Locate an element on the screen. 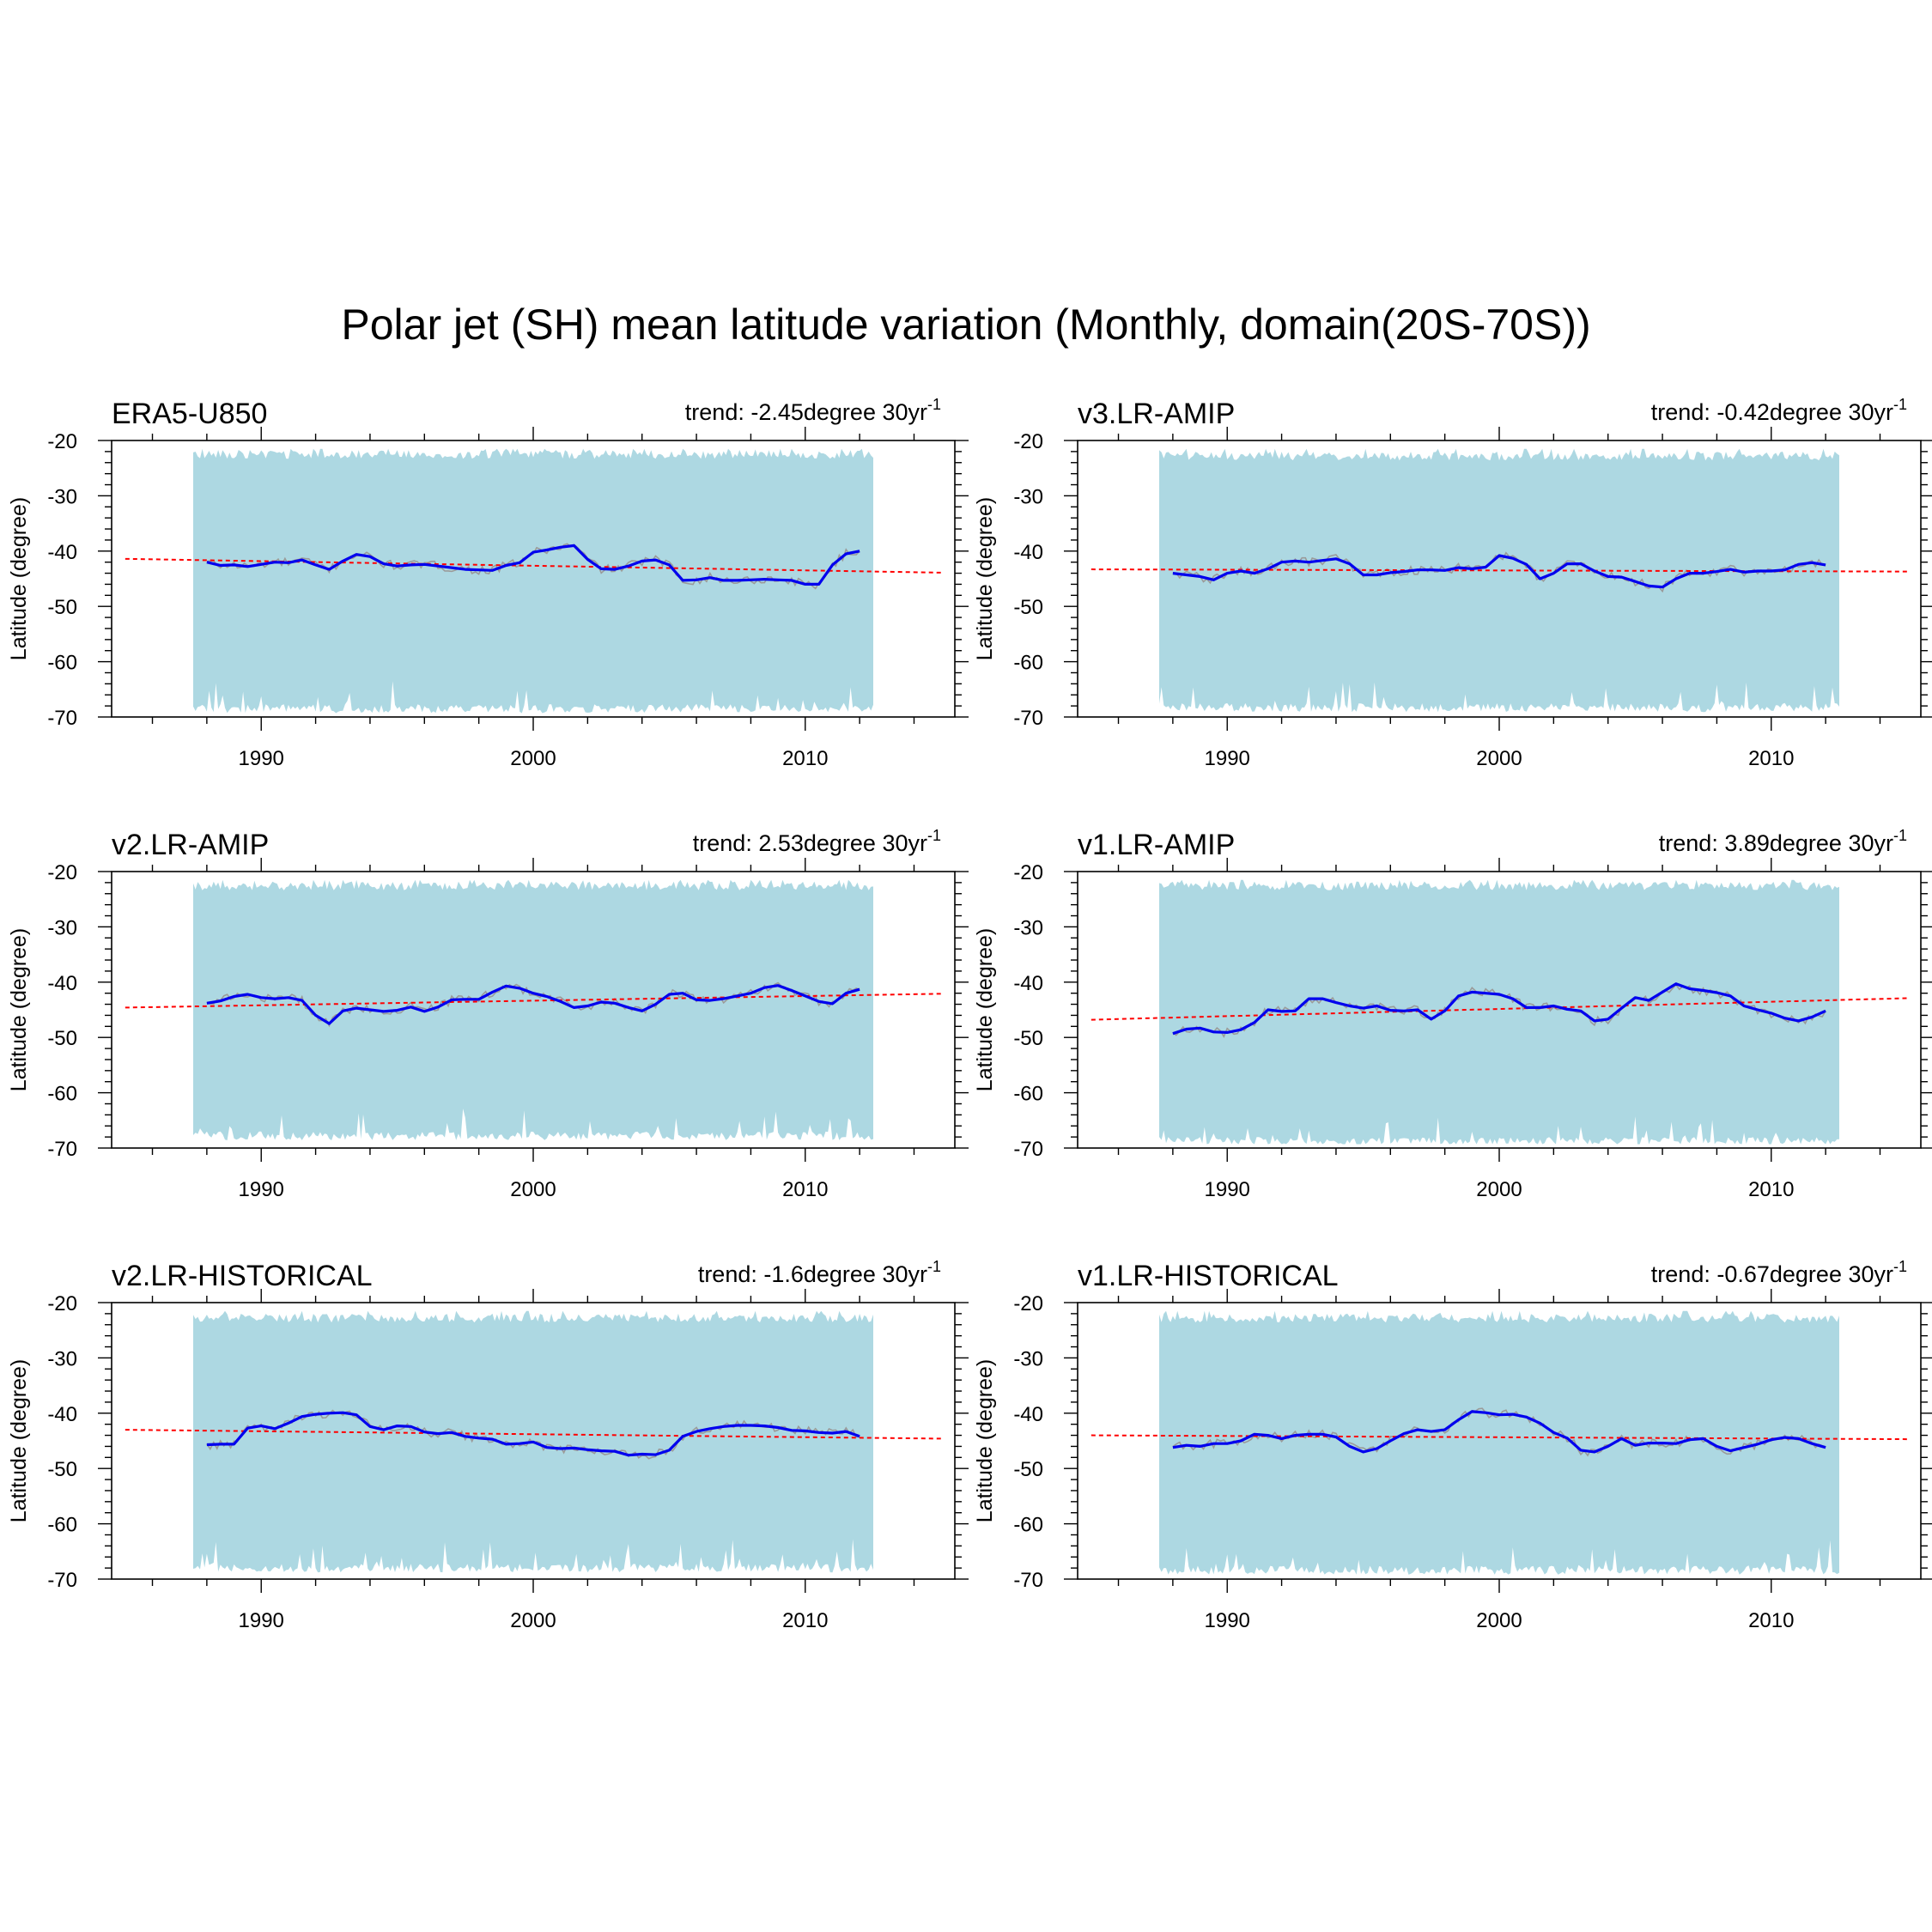  trend-label: trend: -2.45degree 30yr-1 is located at coordinates (813, 410).